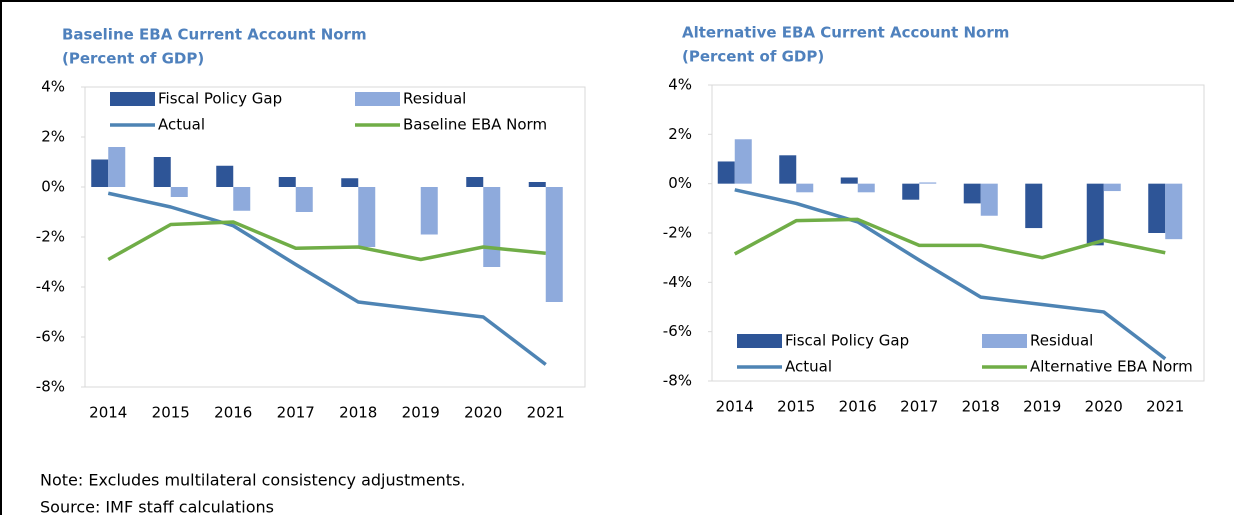 This screenshot has height=515, width=1234. Describe the element at coordinates (214, 35) in the screenshot. I see `chart-title: Baseline EBA Current Account Norm` at that location.